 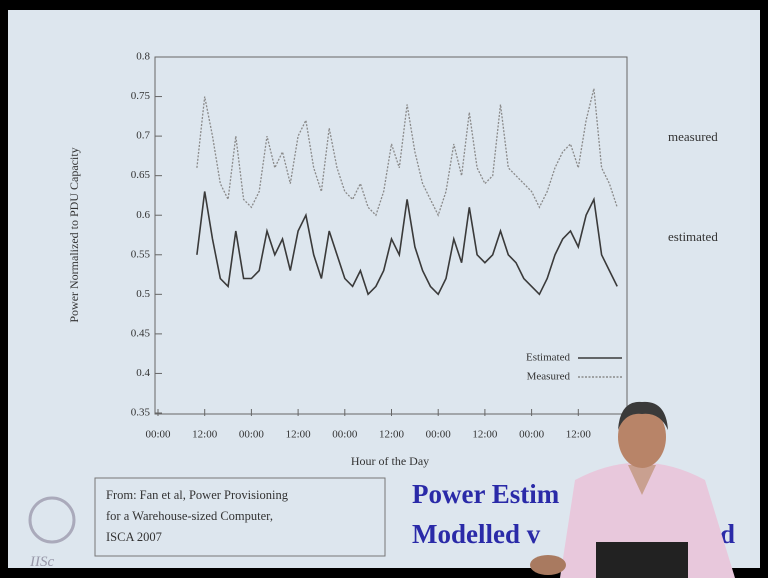 I want to click on citation-box, so click(x=240, y=517).